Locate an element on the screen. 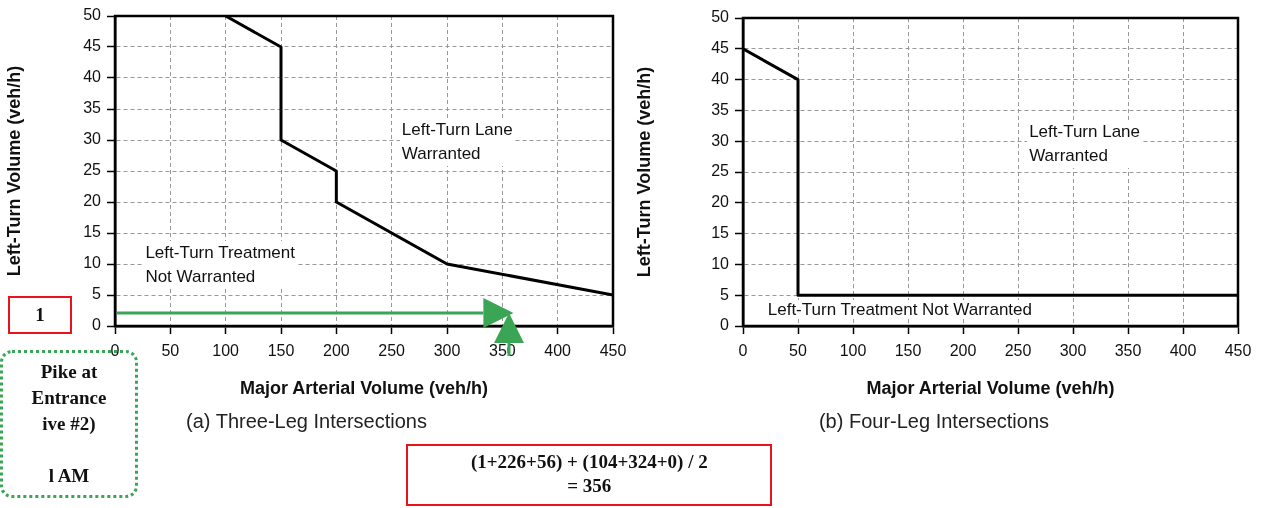  text: 1 is located at coordinates (40, 315).